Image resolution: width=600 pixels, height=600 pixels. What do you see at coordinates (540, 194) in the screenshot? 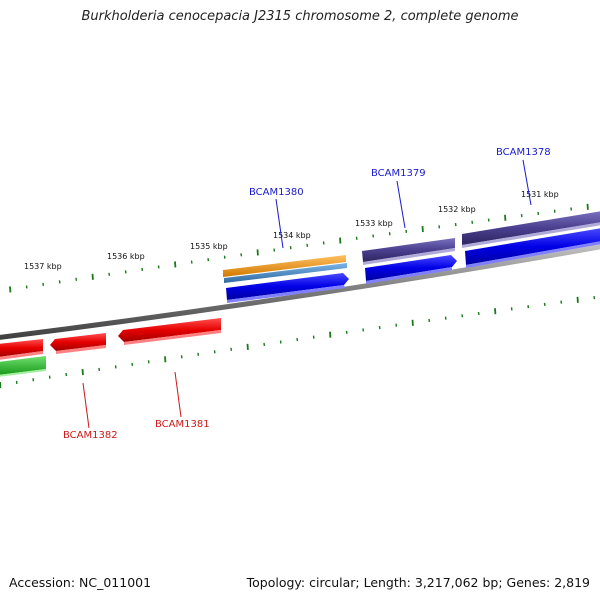
I see `scale-label-1531: 1531 kbp` at bounding box center [540, 194].